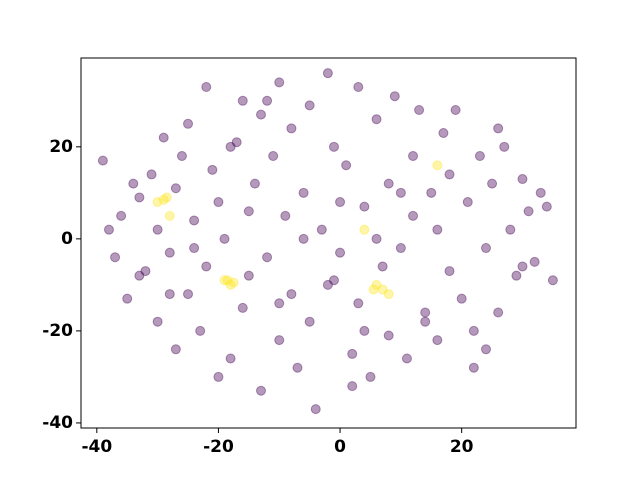  What do you see at coordinates (67, 239) in the screenshot?
I see `y-tick-label: 0` at bounding box center [67, 239].